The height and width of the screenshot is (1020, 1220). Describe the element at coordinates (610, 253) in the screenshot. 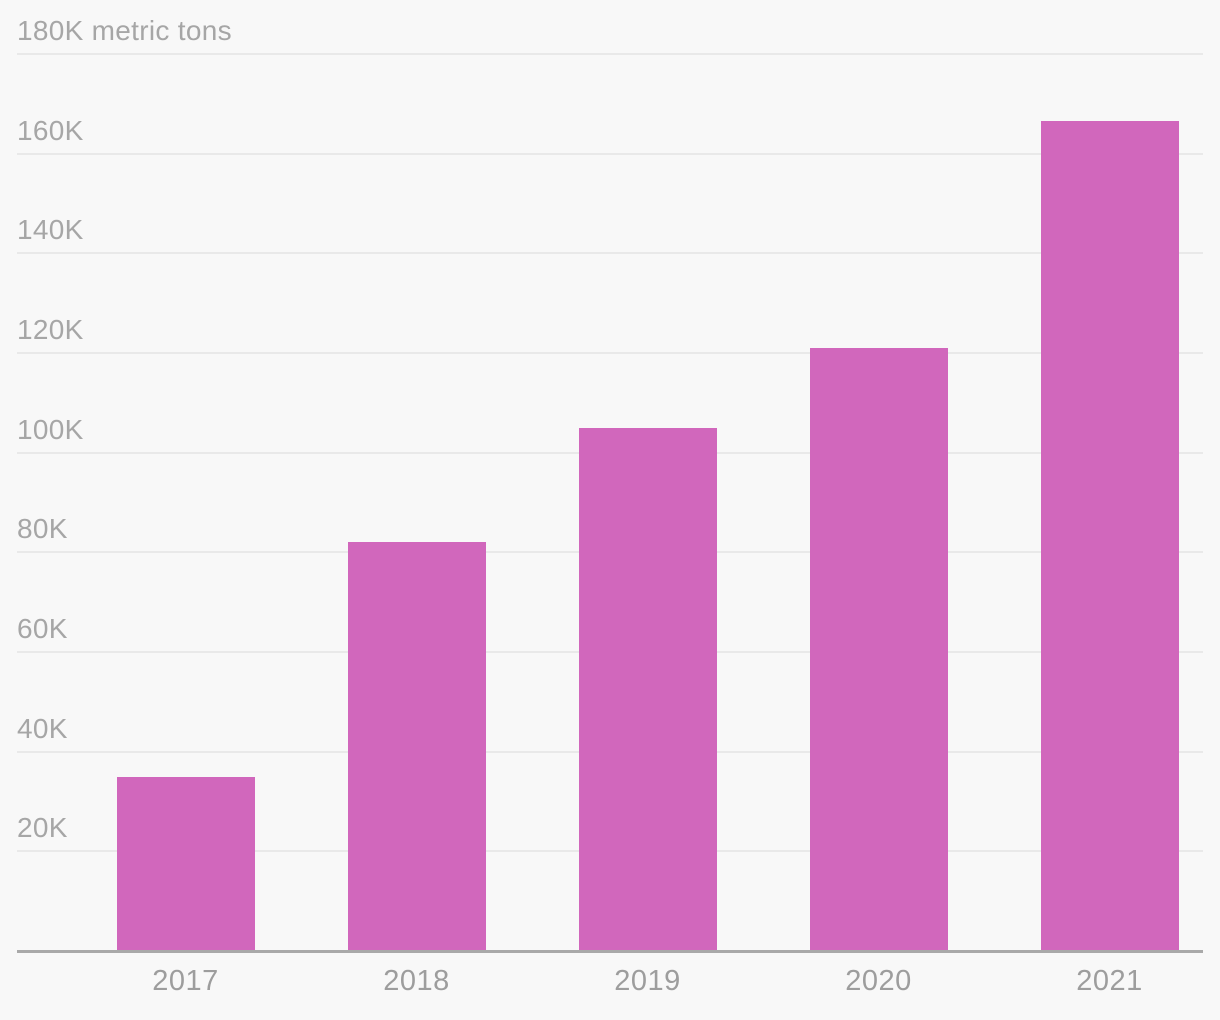

I see `gridline-140k` at that location.